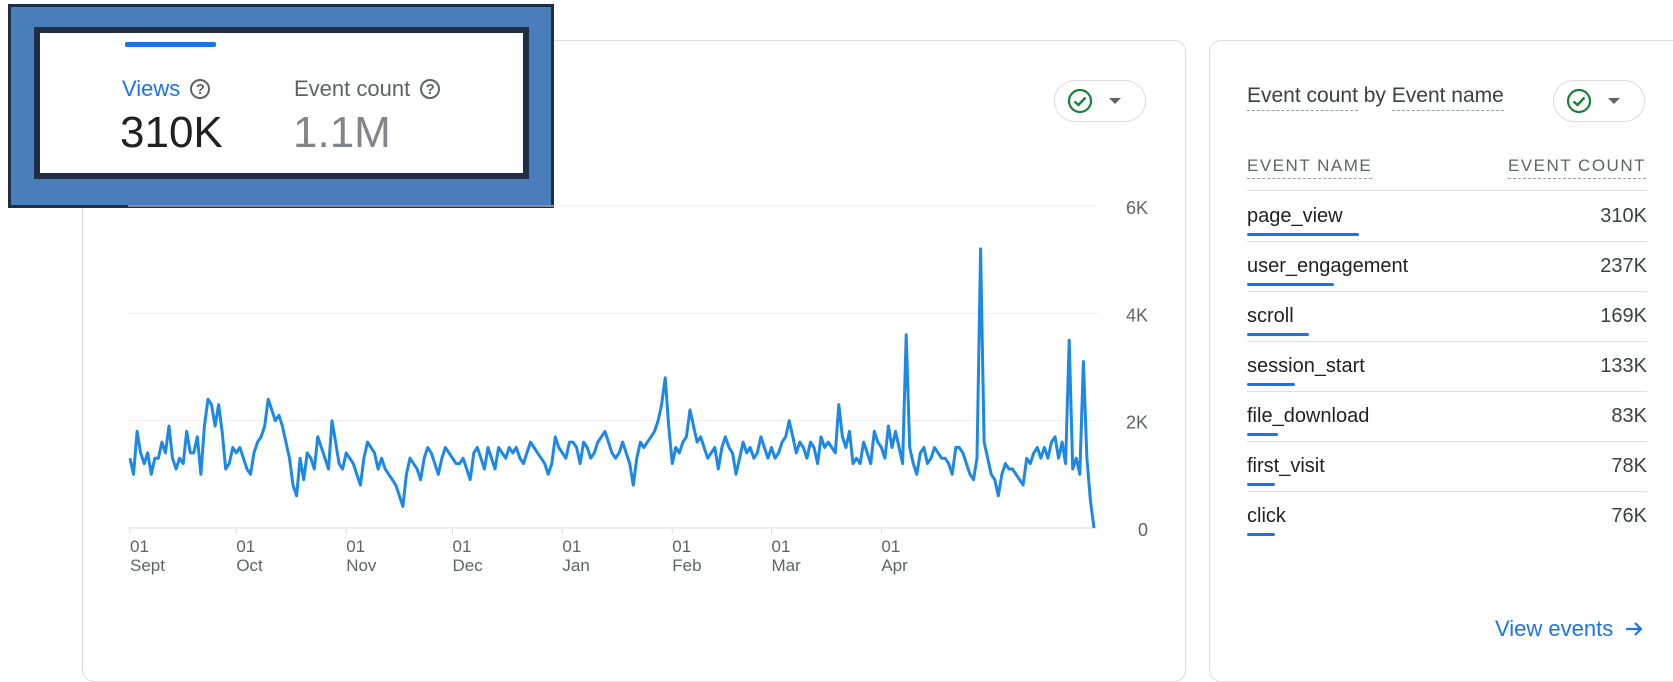 The width and height of the screenshot is (1673, 682). What do you see at coordinates (151, 88) in the screenshot?
I see `views-label: Views` at bounding box center [151, 88].